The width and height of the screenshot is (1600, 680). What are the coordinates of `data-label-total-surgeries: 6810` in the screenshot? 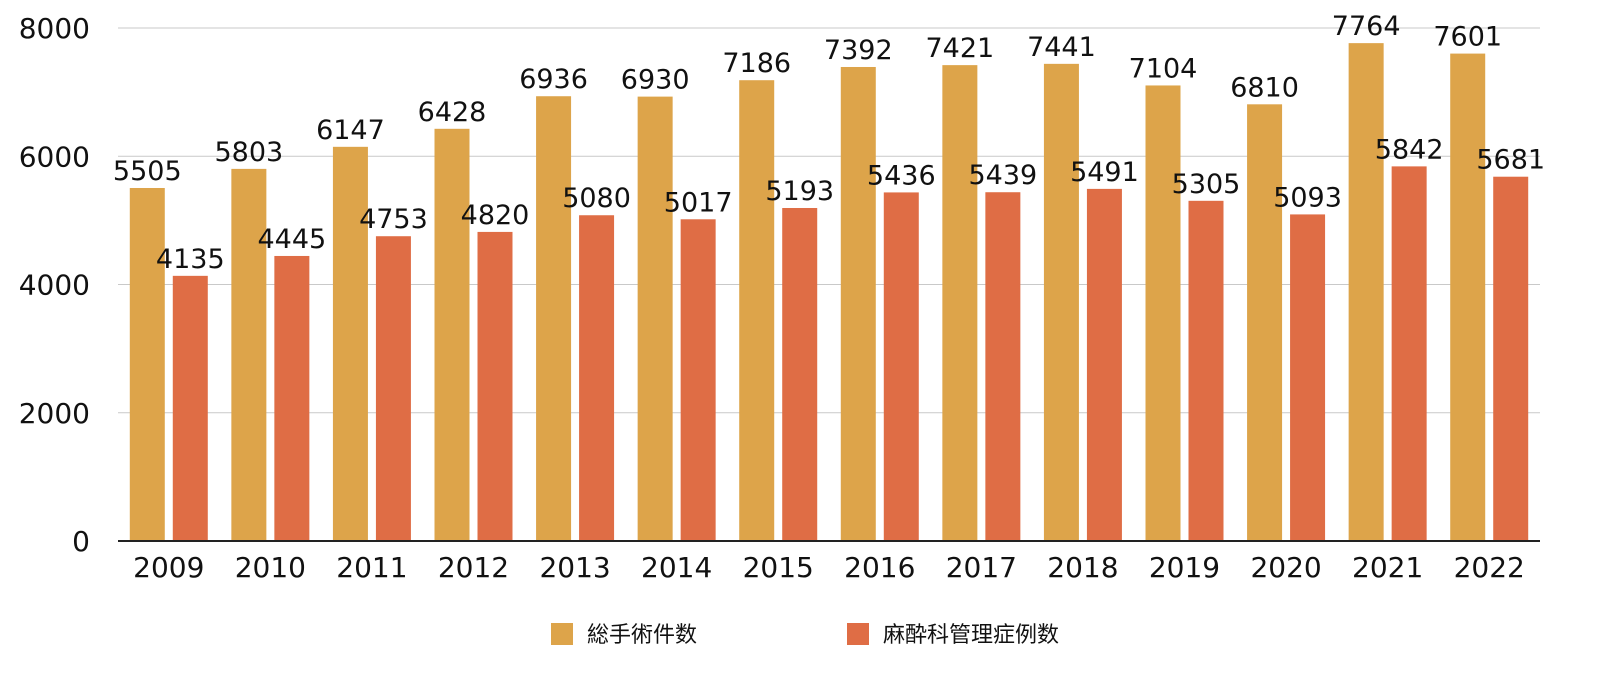 It's located at (1264, 87).